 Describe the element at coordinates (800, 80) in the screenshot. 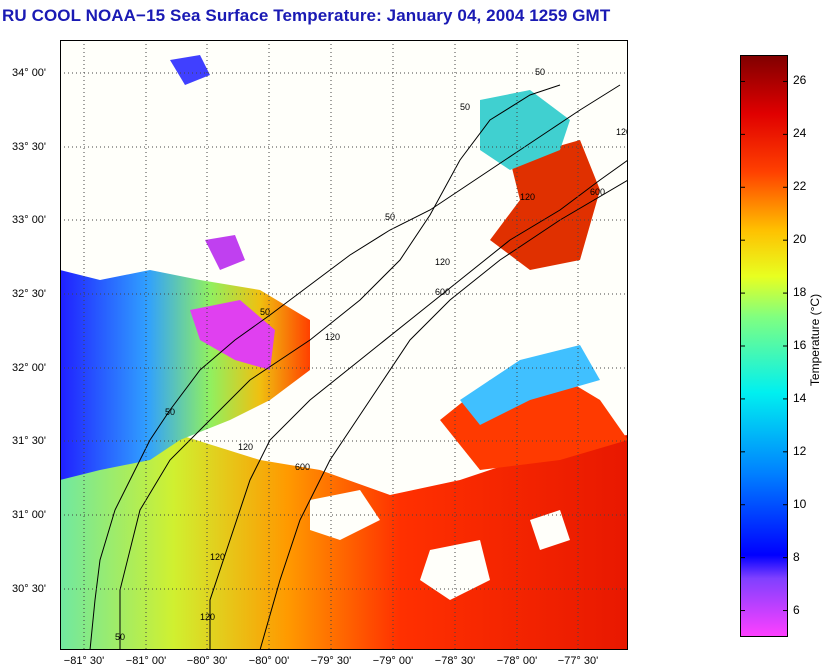

I see `colorbar-tick-label: 26` at that location.